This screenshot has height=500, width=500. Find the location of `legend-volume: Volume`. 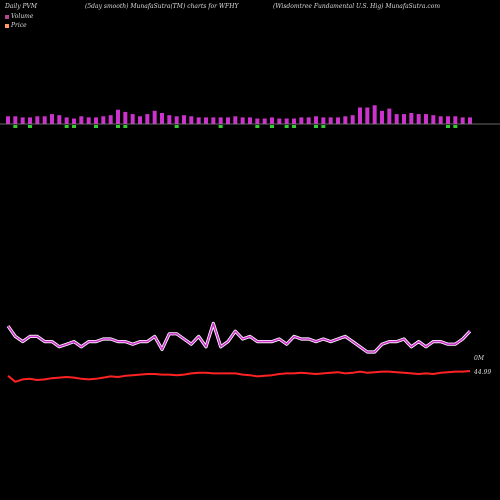

legend-volume: Volume is located at coordinates (19, 16).